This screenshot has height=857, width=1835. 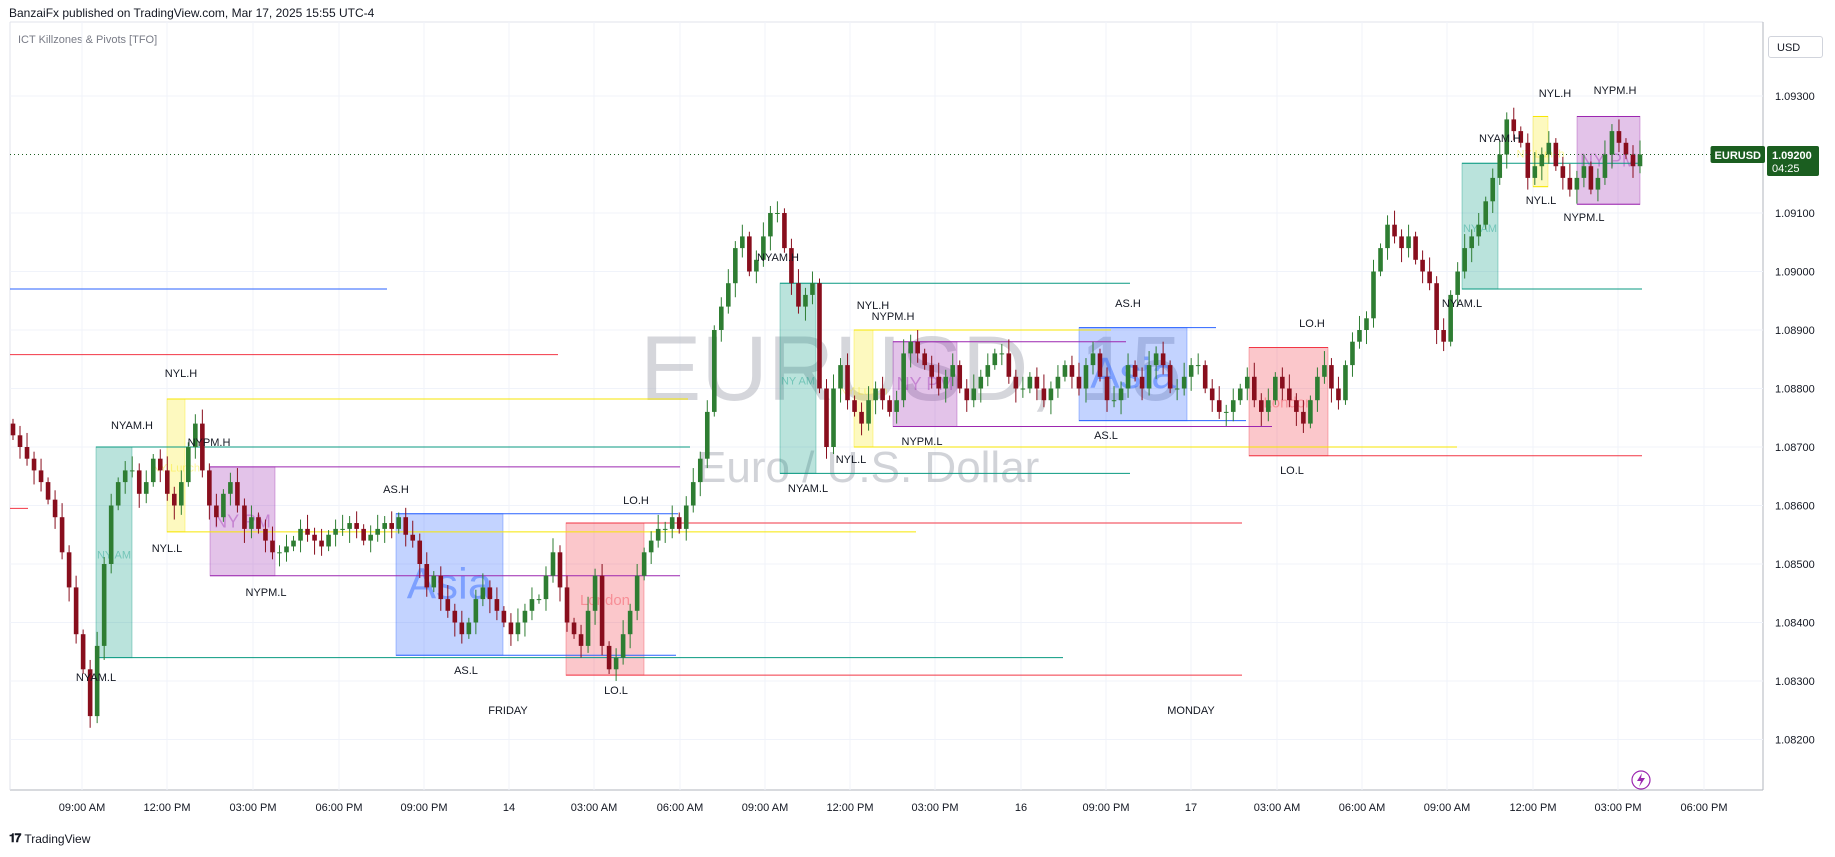 I want to click on lightning-icon, so click(x=1641, y=780).